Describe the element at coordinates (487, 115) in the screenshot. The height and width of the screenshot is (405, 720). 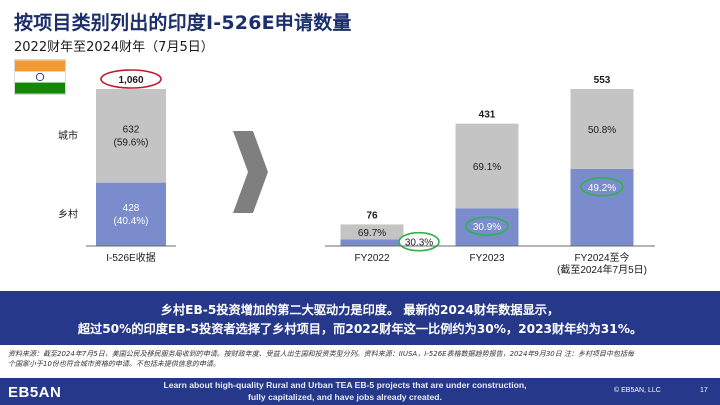
I see `total-1: 431` at that location.